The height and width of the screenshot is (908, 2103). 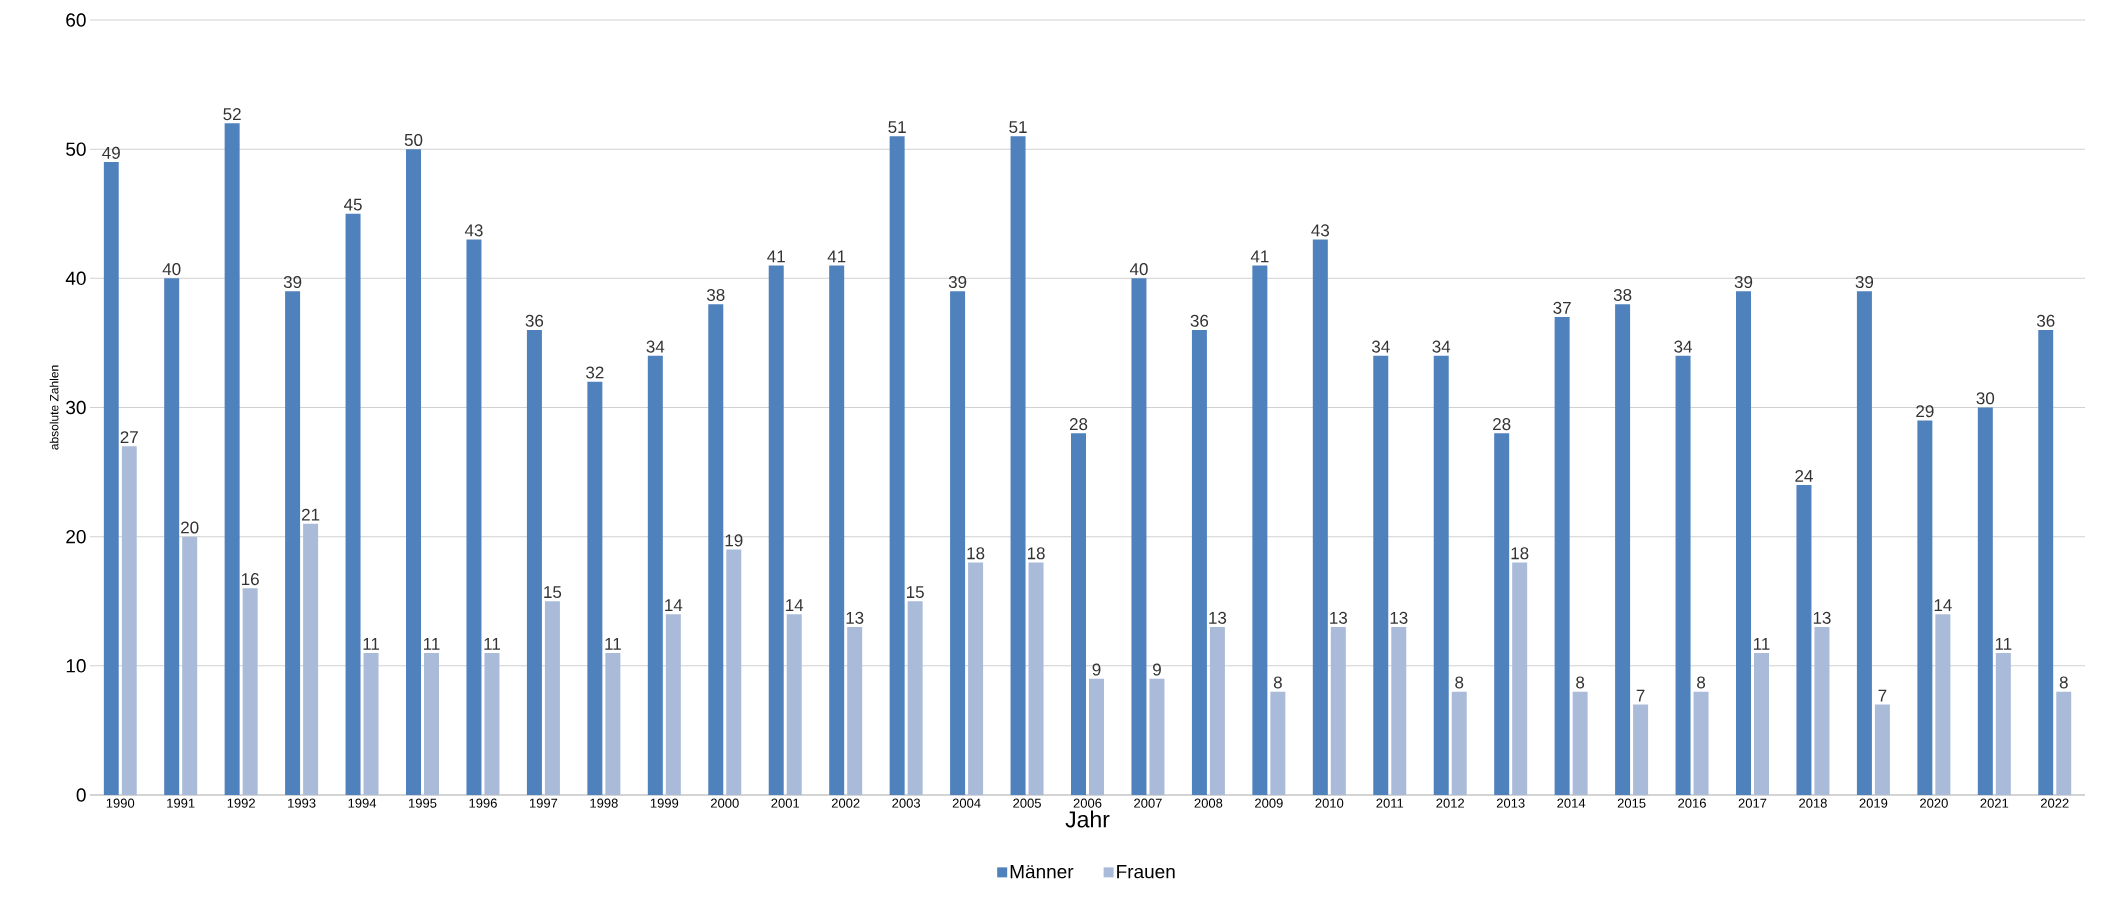 What do you see at coordinates (595, 372) in the screenshot?
I see `data-label: 32` at bounding box center [595, 372].